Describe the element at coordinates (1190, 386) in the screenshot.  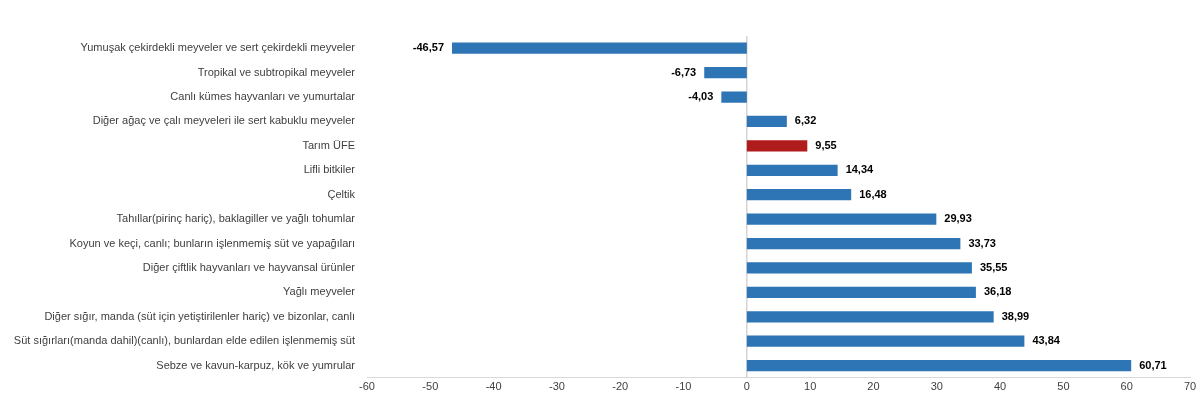
I see `x-tick-label: 70` at that location.